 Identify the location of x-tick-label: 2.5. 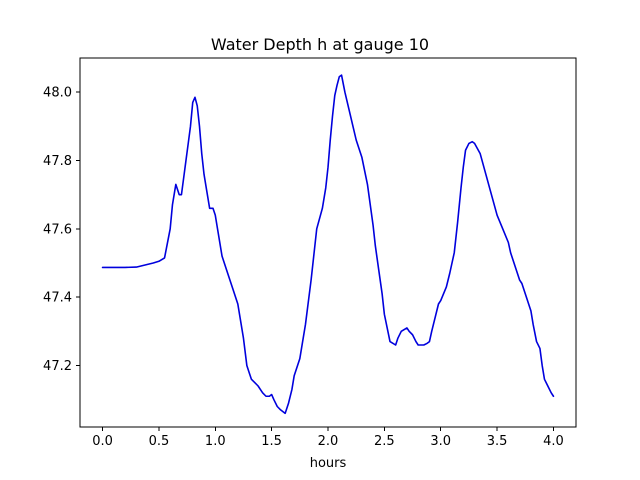
(384, 441).